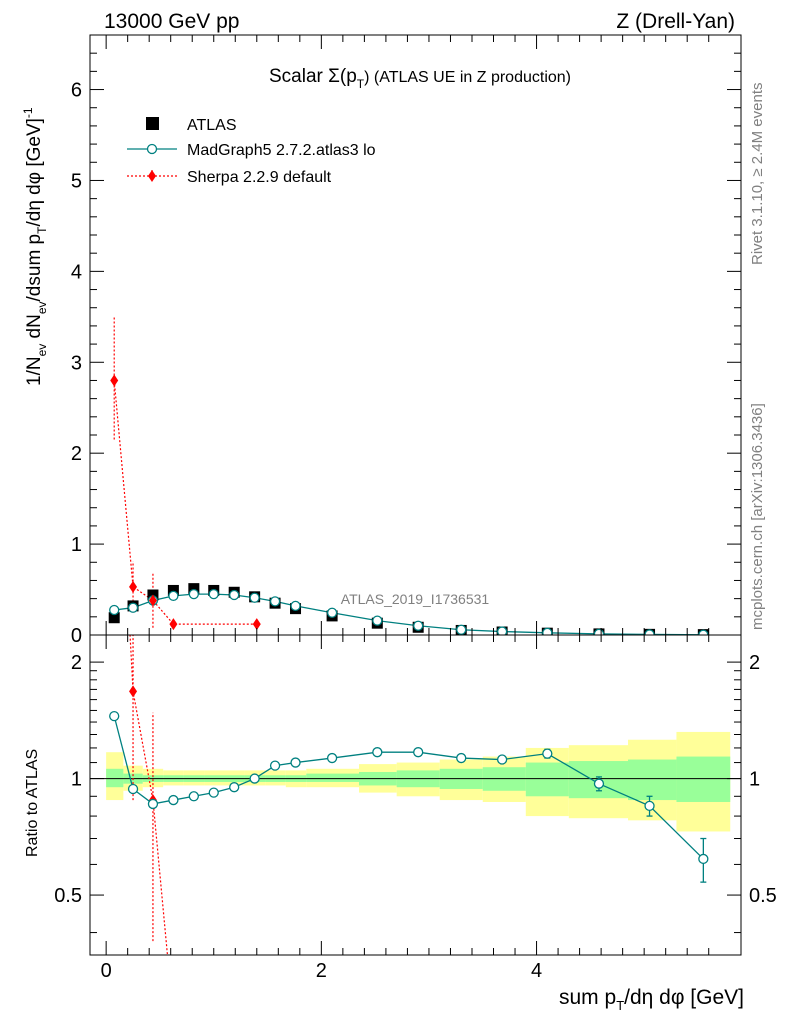  What do you see at coordinates (361, 84) in the screenshot?
I see `title-sub: T` at bounding box center [361, 84].